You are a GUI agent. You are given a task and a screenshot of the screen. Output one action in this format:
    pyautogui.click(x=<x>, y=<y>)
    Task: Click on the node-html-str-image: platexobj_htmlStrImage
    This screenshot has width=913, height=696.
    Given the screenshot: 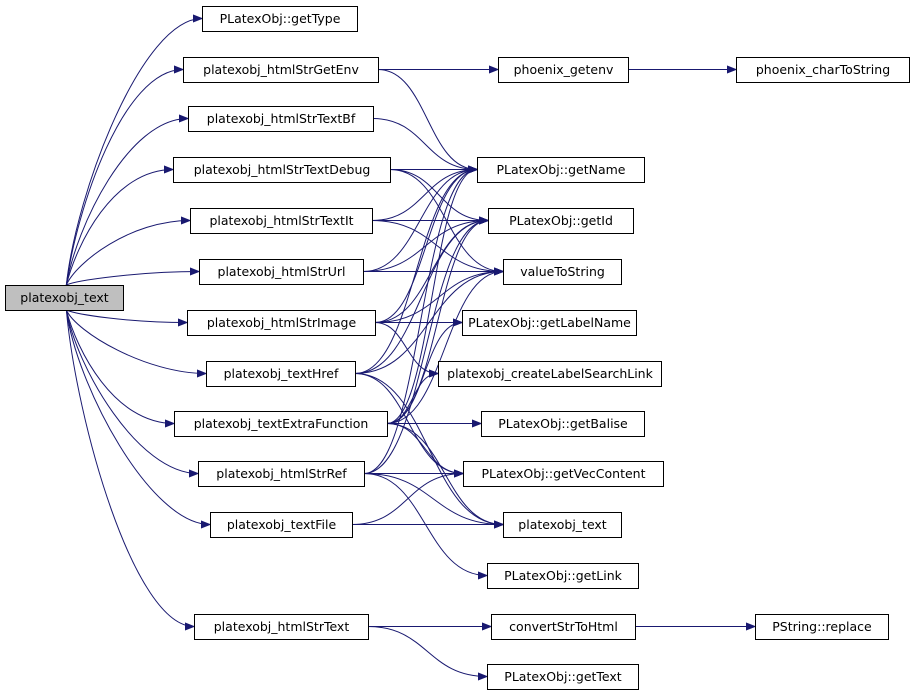 What is the action you would take?
    pyautogui.click(x=281, y=323)
    